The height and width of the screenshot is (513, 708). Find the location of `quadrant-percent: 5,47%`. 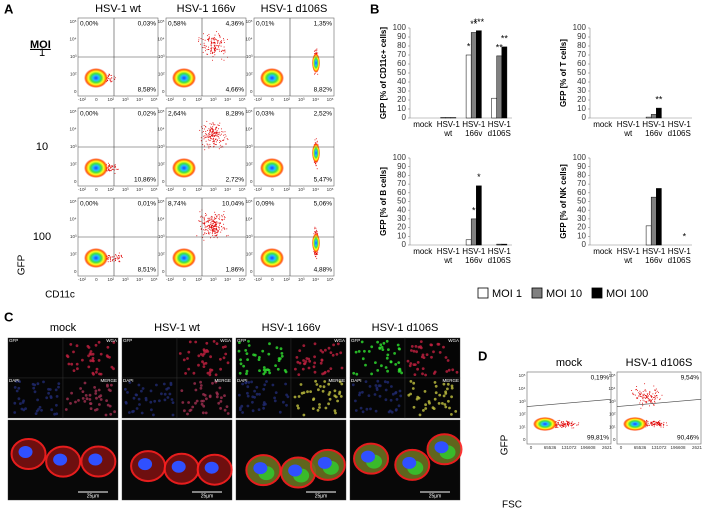

quadrant-percent: 5,47% is located at coordinates (323, 180).